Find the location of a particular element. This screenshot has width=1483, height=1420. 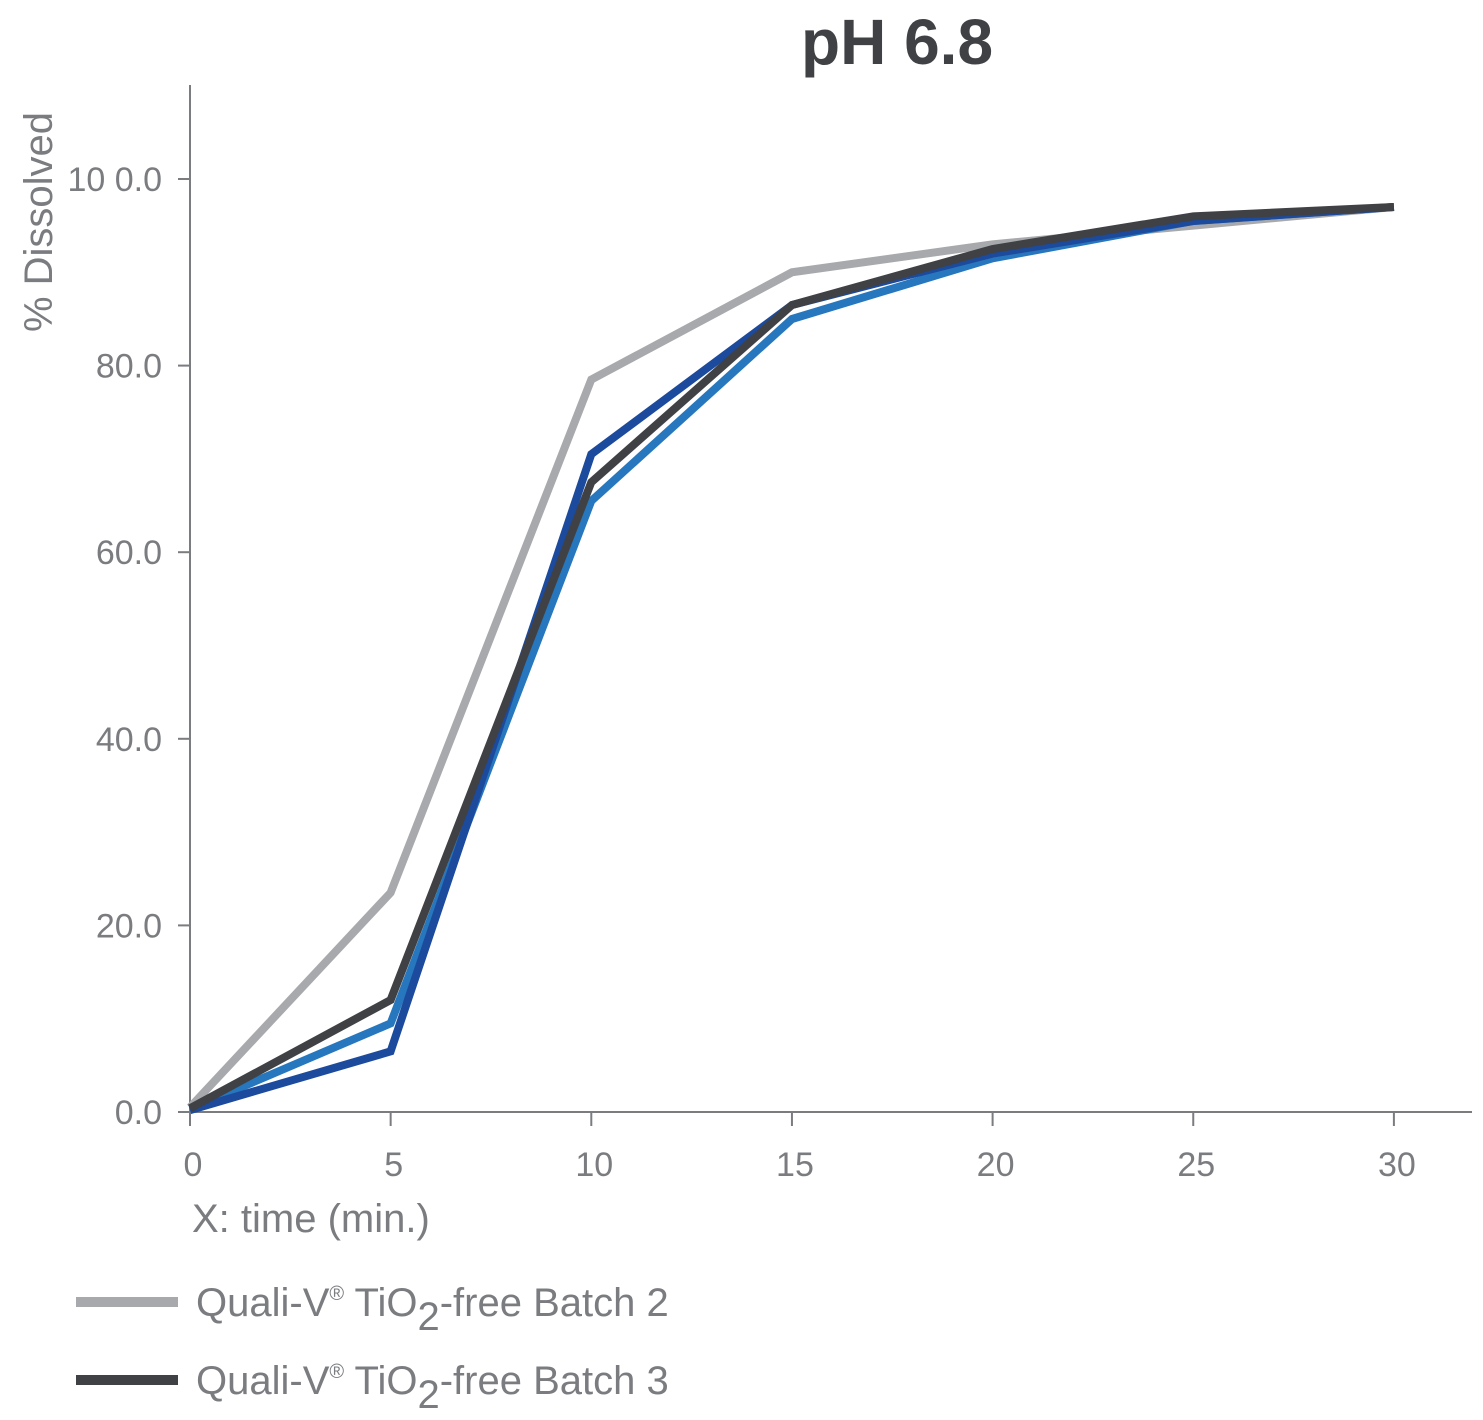

x-tick-label: 20 is located at coordinates (996, 1165).